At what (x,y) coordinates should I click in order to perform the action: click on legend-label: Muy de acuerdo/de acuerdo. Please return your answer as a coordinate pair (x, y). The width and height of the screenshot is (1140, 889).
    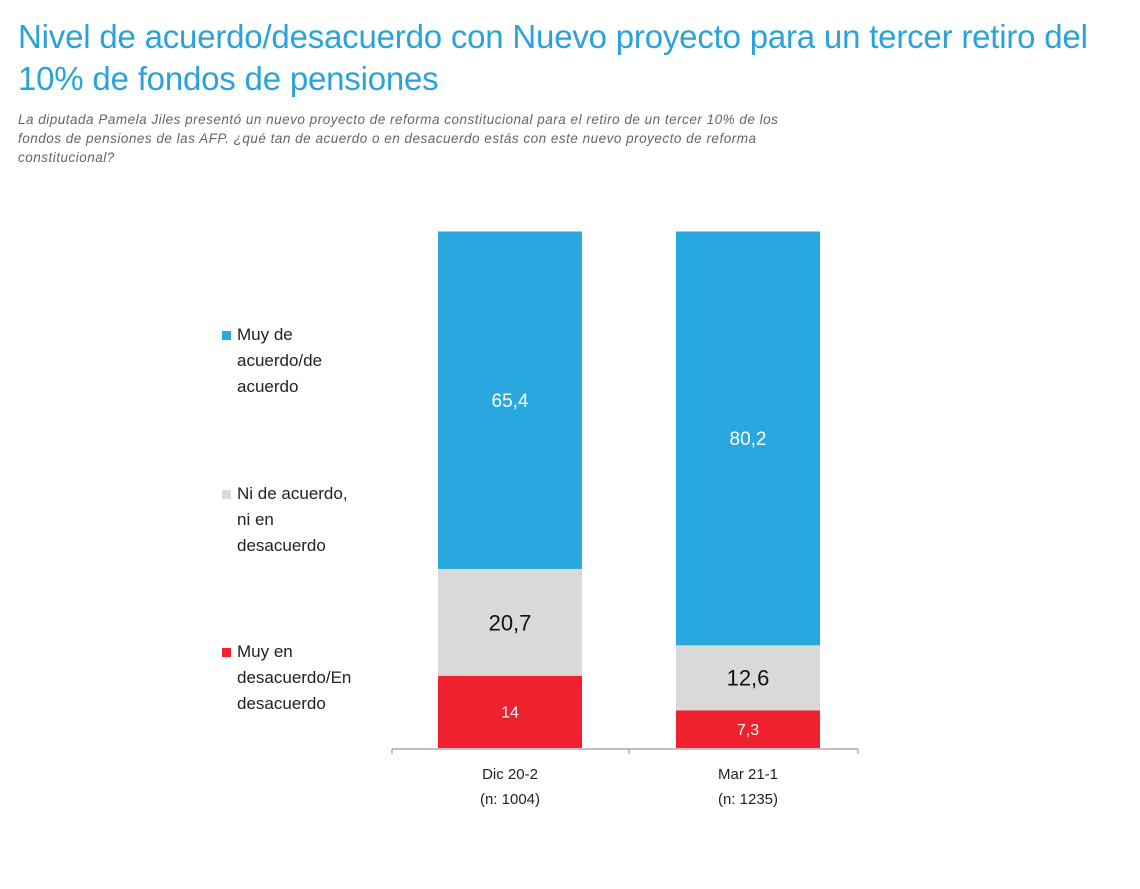
    Looking at the image, I should click on (280, 360).